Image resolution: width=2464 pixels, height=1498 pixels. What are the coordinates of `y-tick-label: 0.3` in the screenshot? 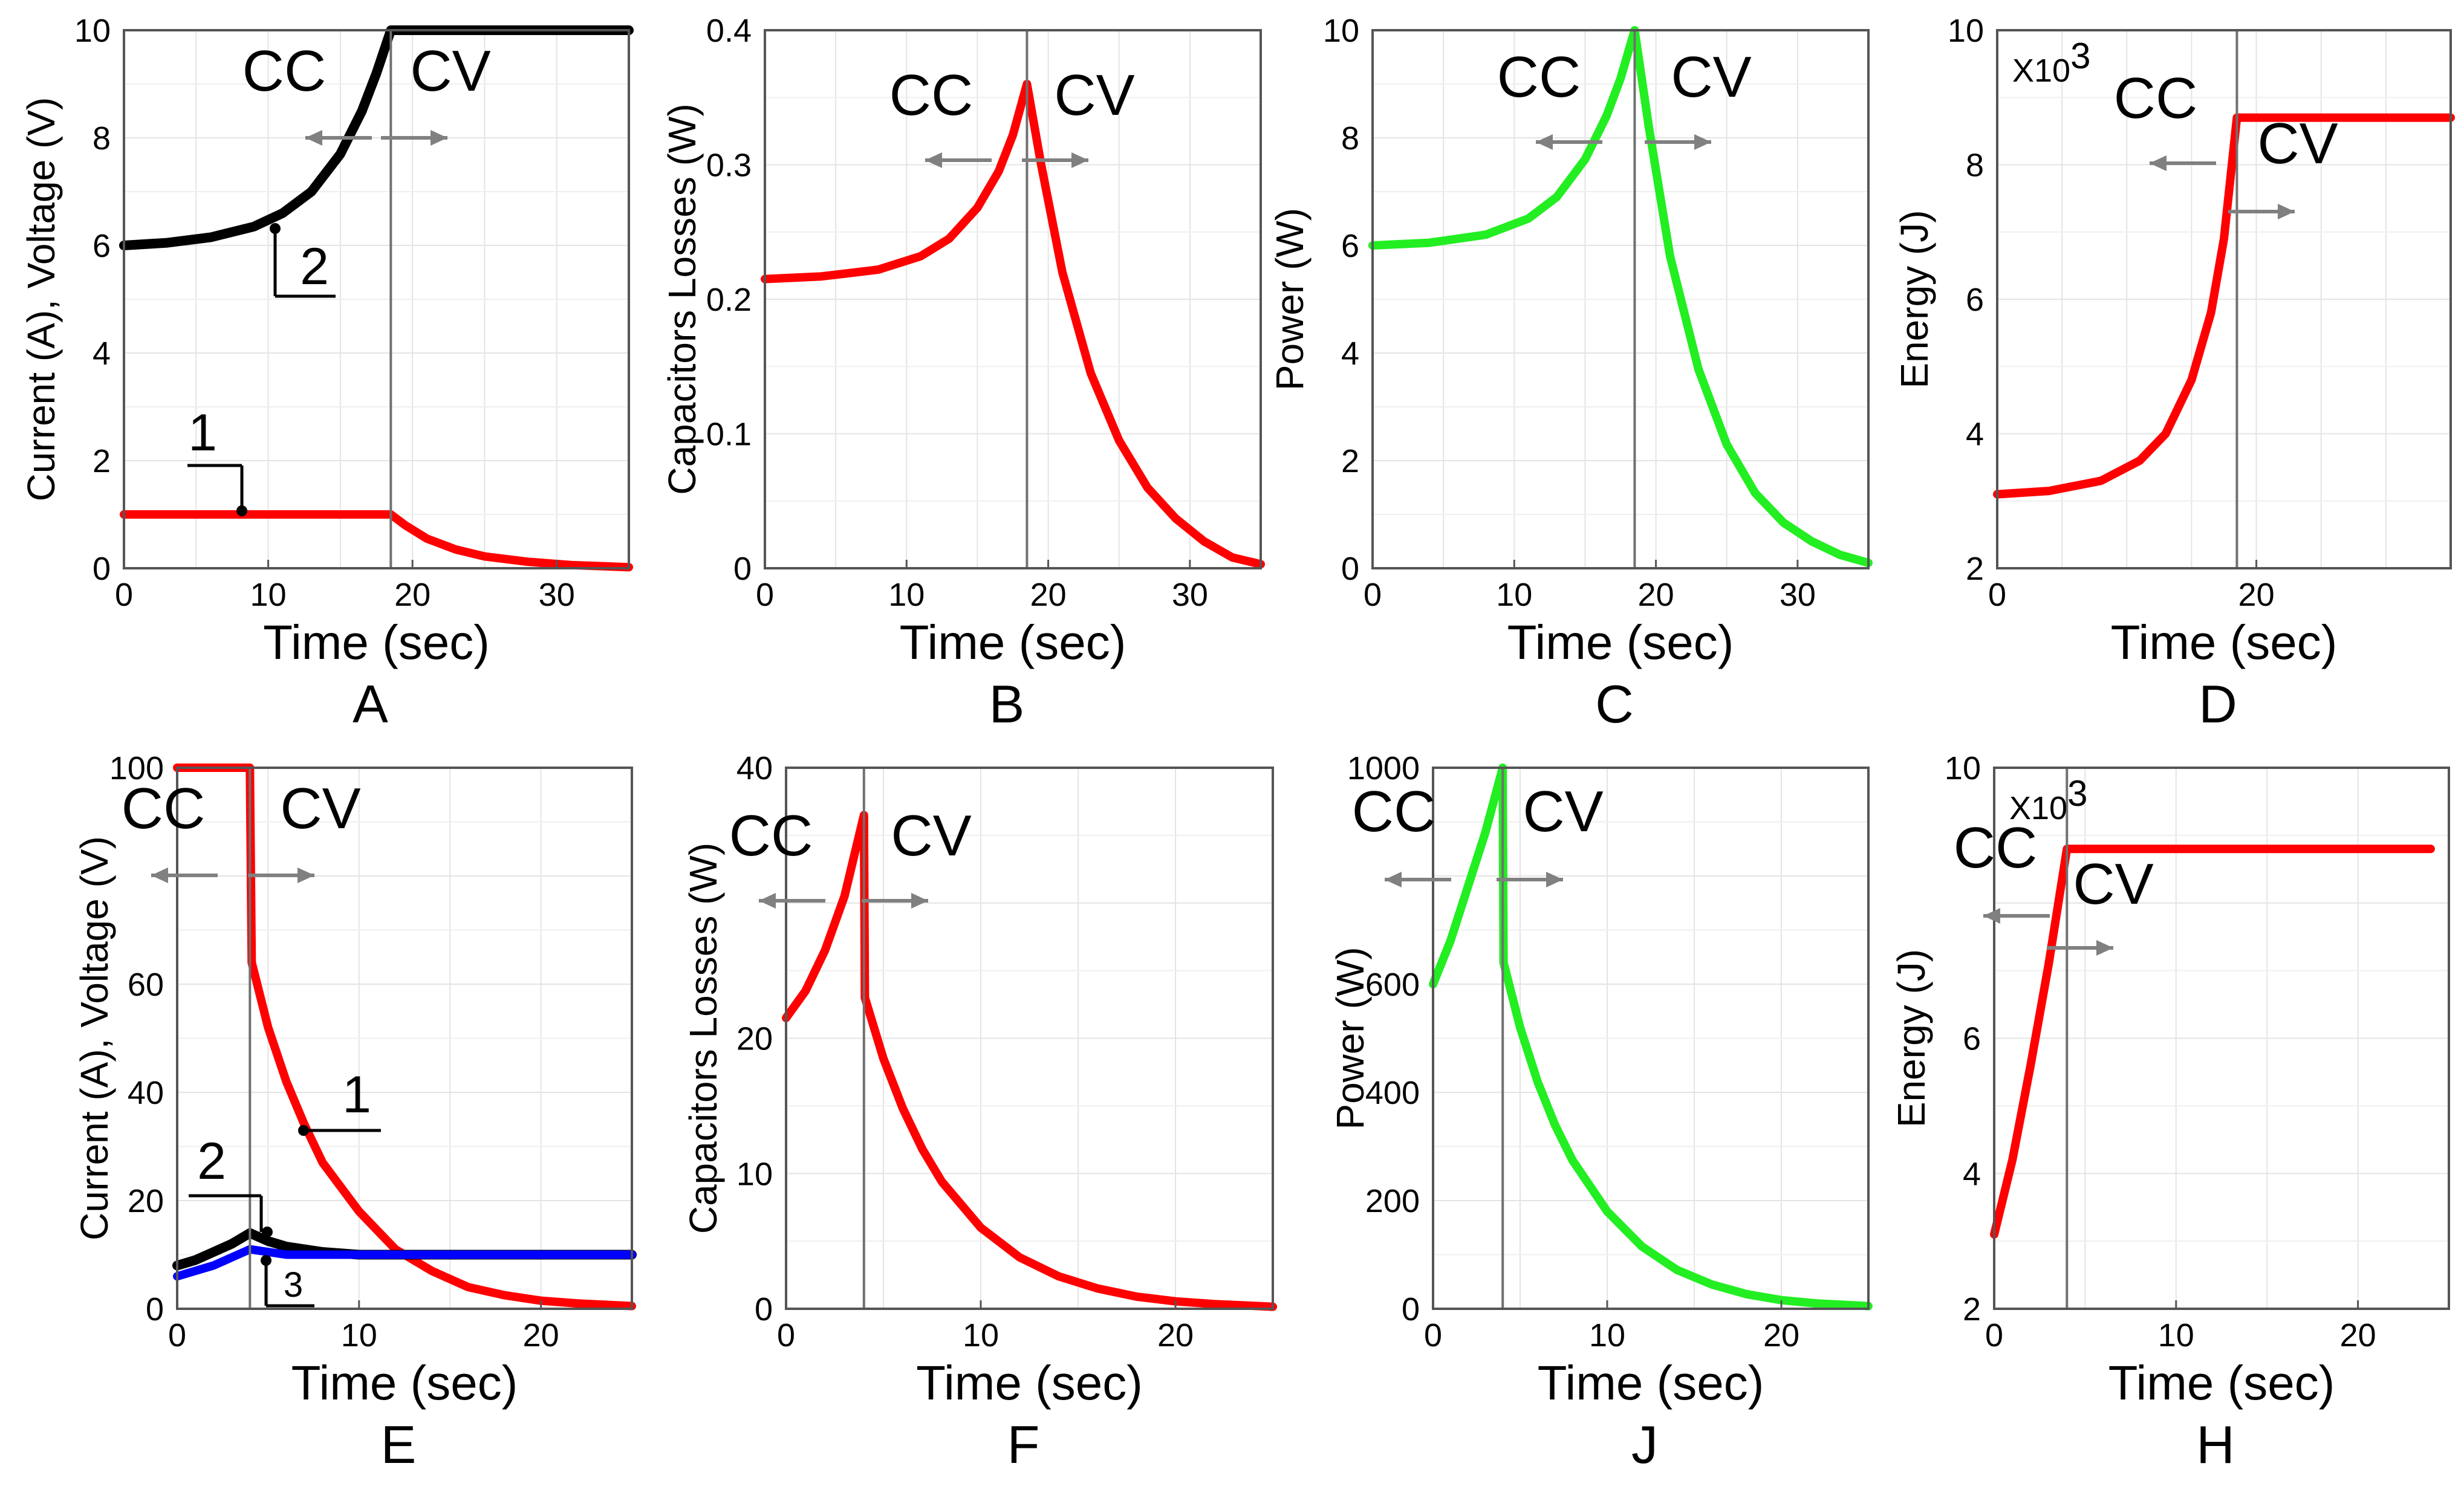 It's located at (729, 166).